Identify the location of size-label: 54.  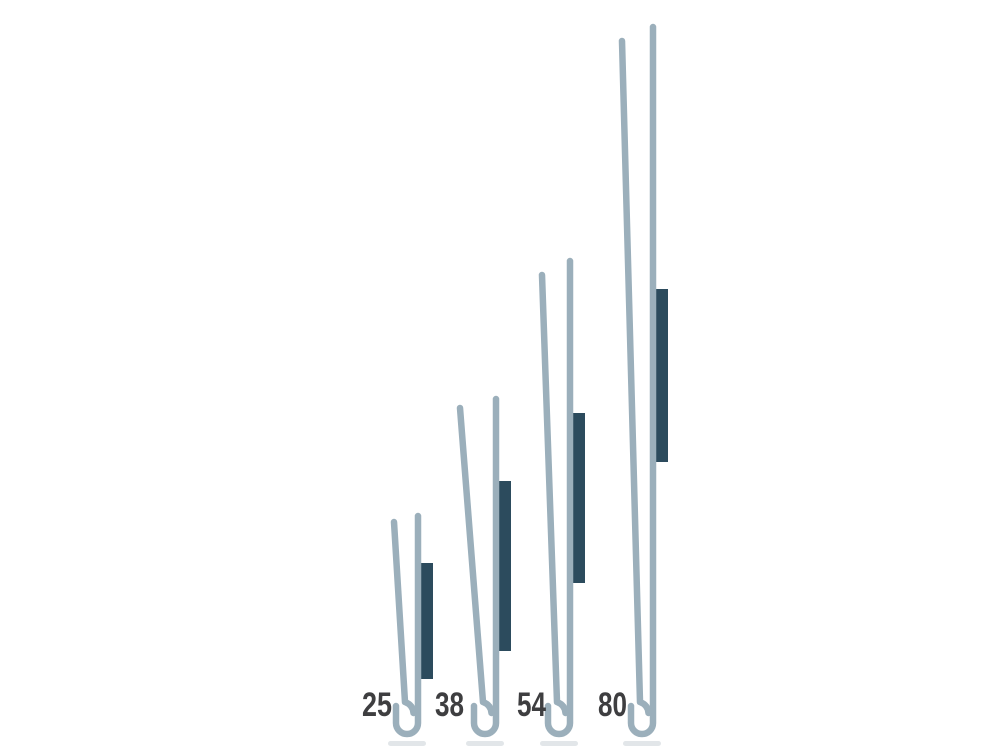
(531, 705).